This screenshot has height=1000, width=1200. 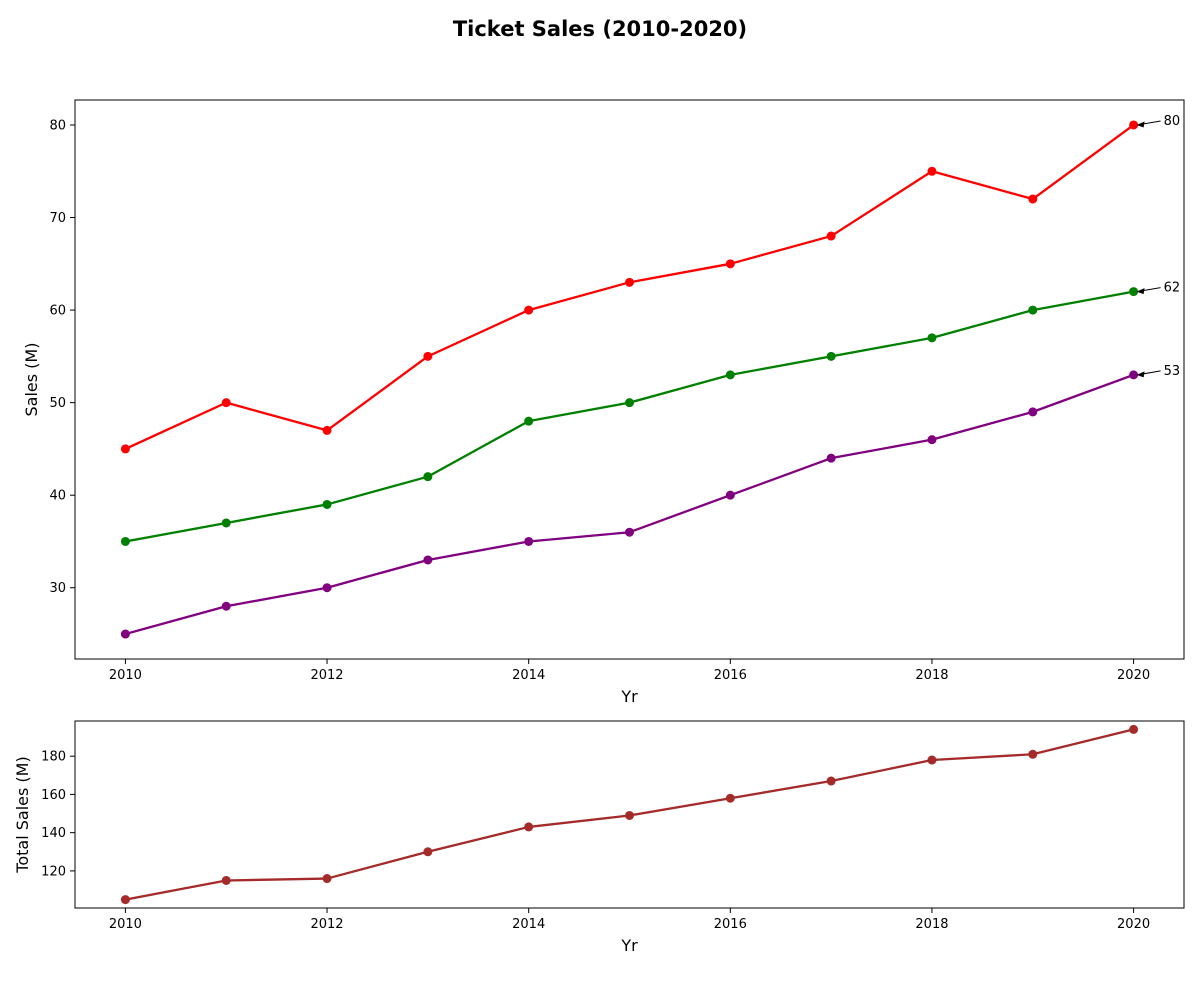 What do you see at coordinates (57, 311) in the screenshot?
I see `y-tick-label: 60` at bounding box center [57, 311].